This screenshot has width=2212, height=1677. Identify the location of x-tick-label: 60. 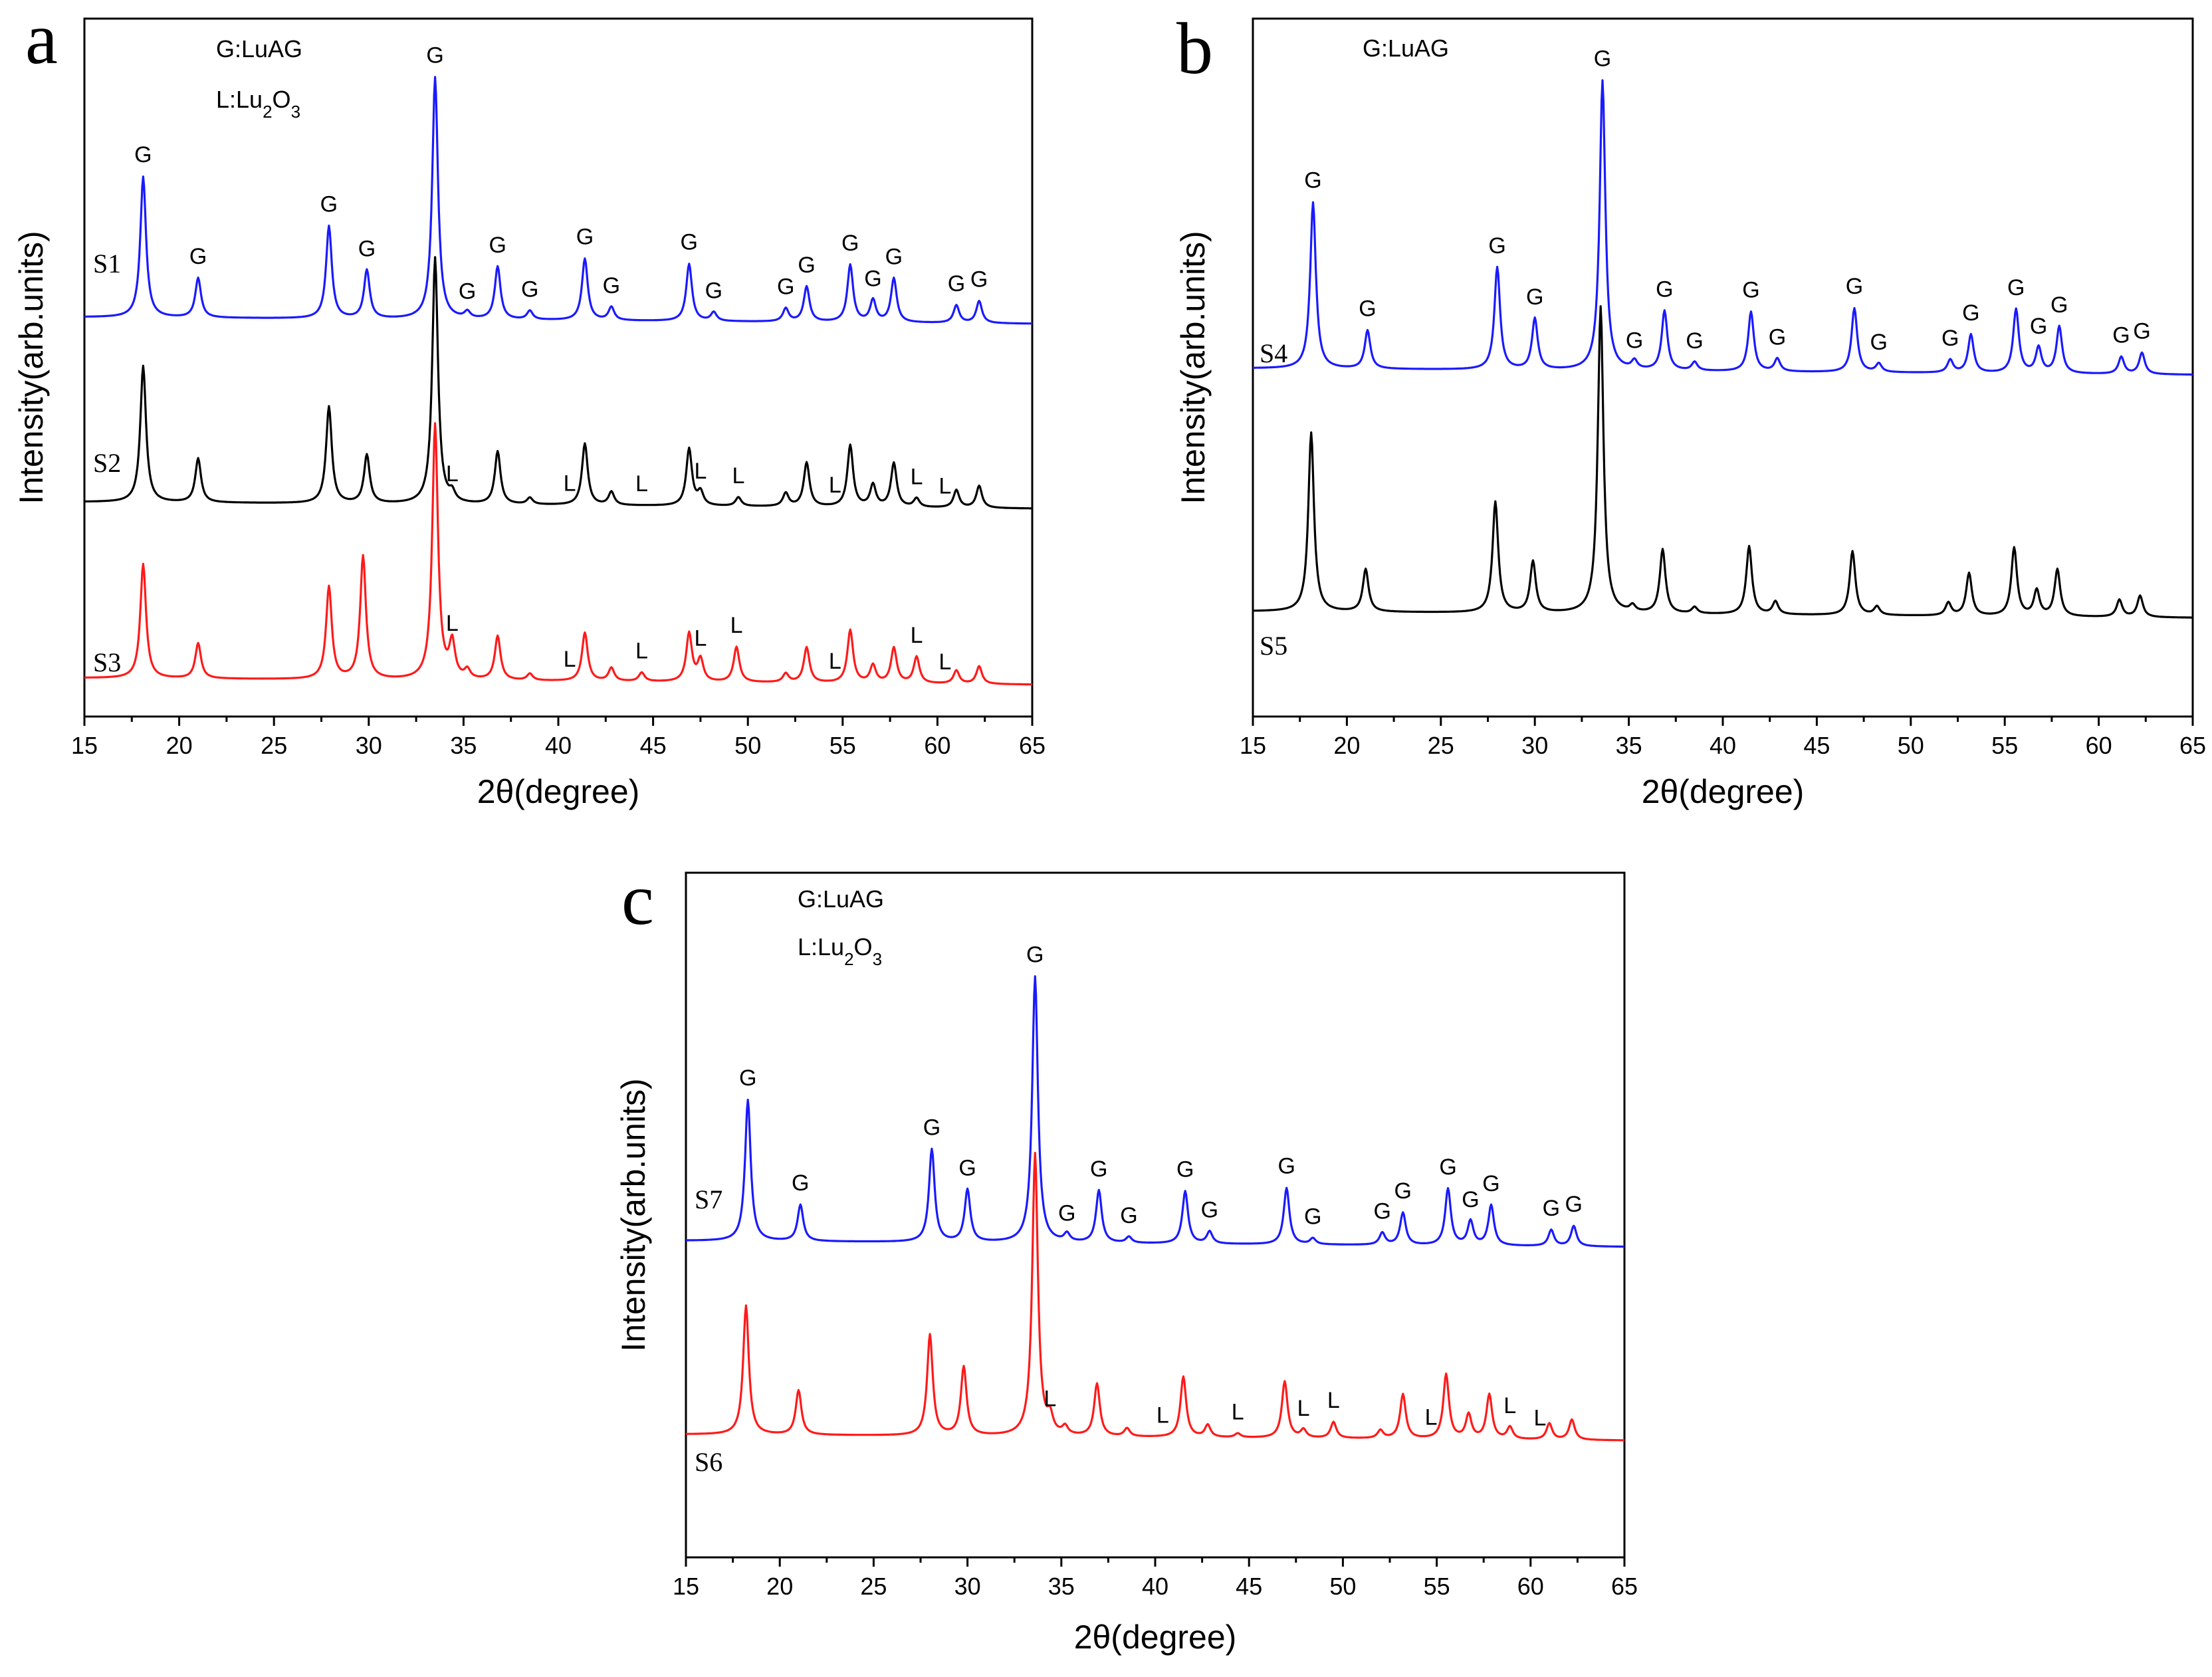
(937, 745).